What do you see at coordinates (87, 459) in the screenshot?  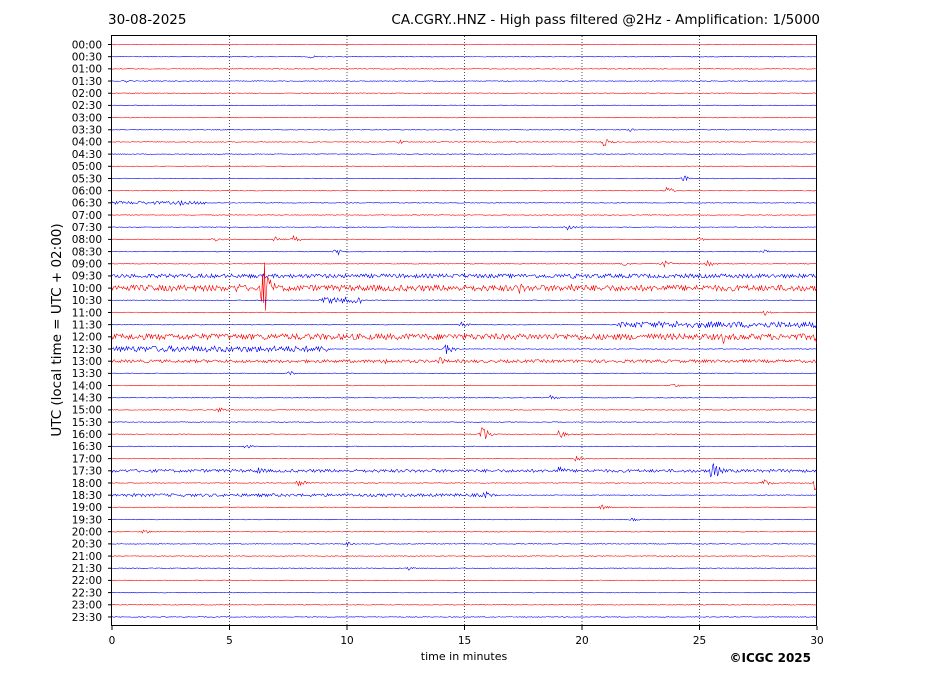 I see `y-tick-label-17:00: 17:00` at bounding box center [87, 459].